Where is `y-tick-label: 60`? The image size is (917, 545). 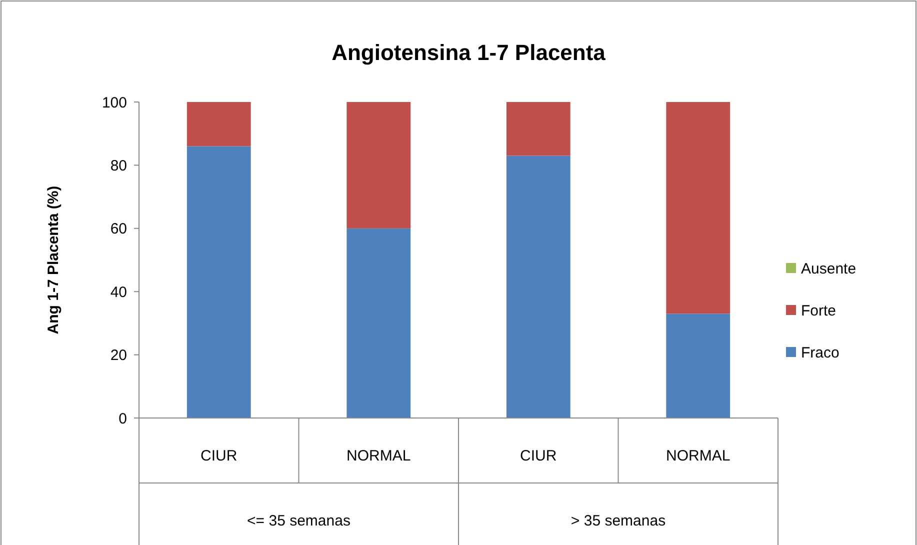
y-tick-label: 60 is located at coordinates (118, 229).